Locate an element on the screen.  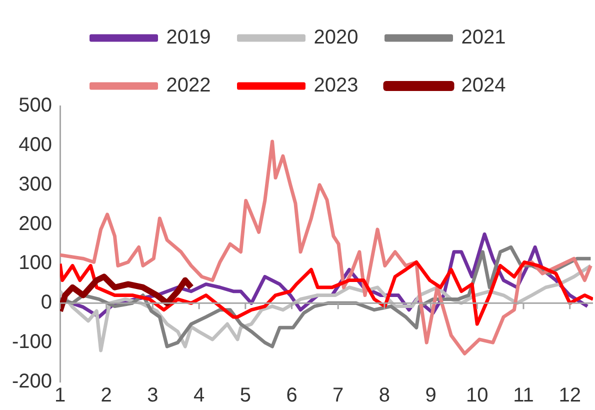
legend-label: 2022 is located at coordinates (188, 85).